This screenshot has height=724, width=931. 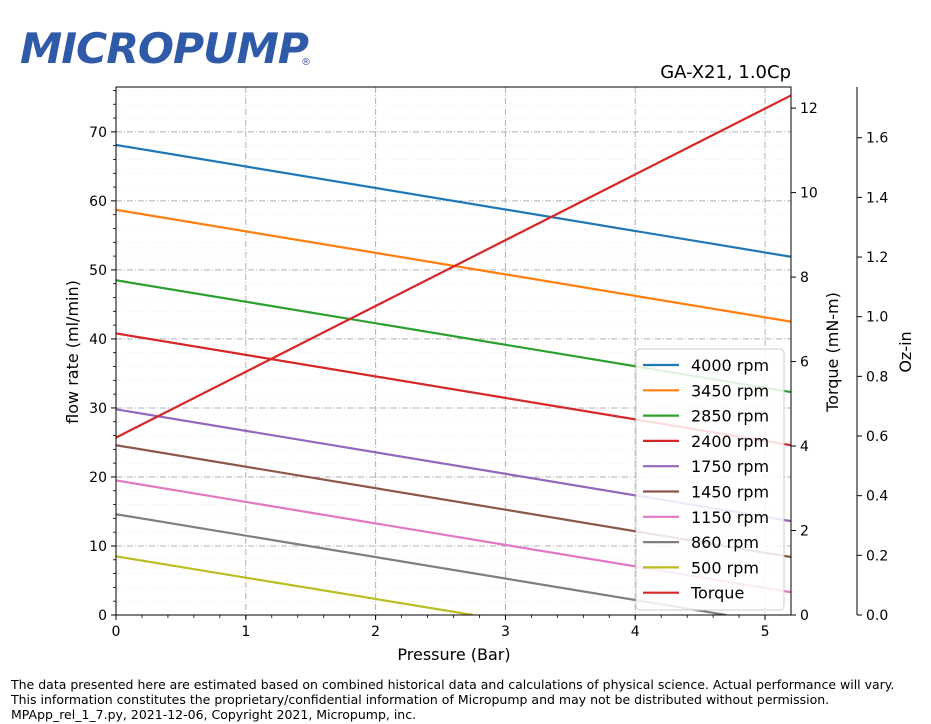 I want to click on y-tick-label: 60, so click(x=98, y=202).